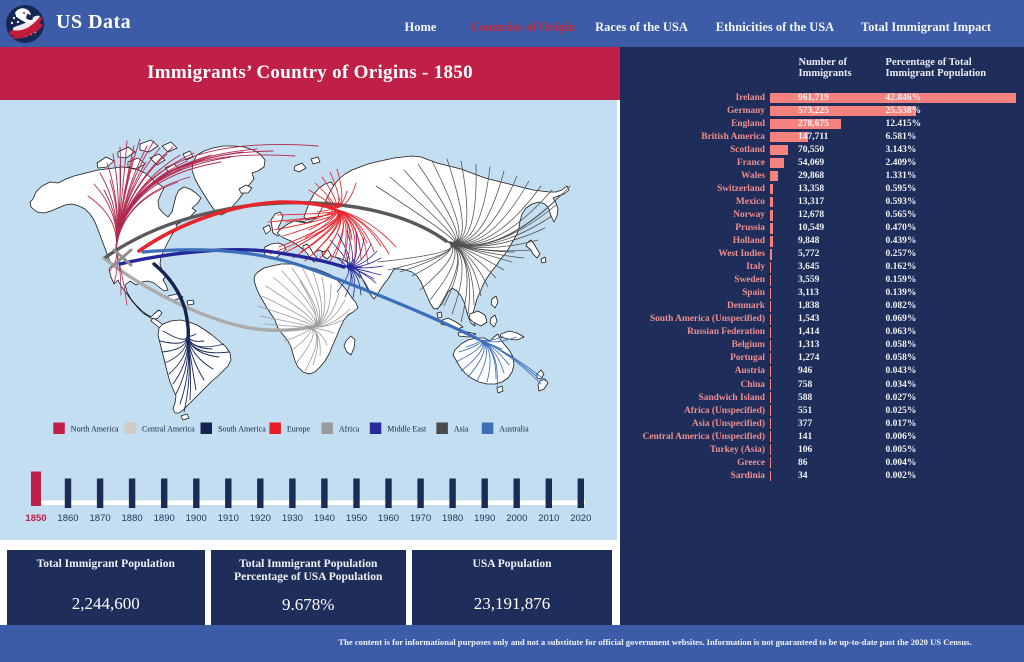 Image resolution: width=1024 pixels, height=662 pixels. What do you see at coordinates (168, 429) in the screenshot?
I see `svg-text: Central America` at bounding box center [168, 429].